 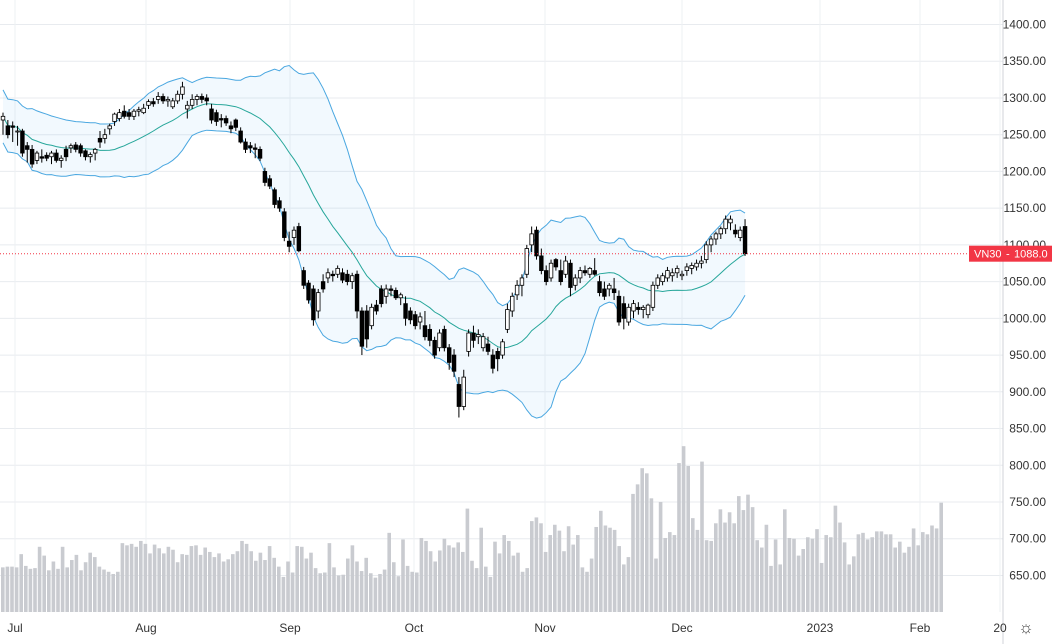 What do you see at coordinates (1025, 135) in the screenshot?
I see `y-tick-label: 1250.00` at bounding box center [1025, 135].